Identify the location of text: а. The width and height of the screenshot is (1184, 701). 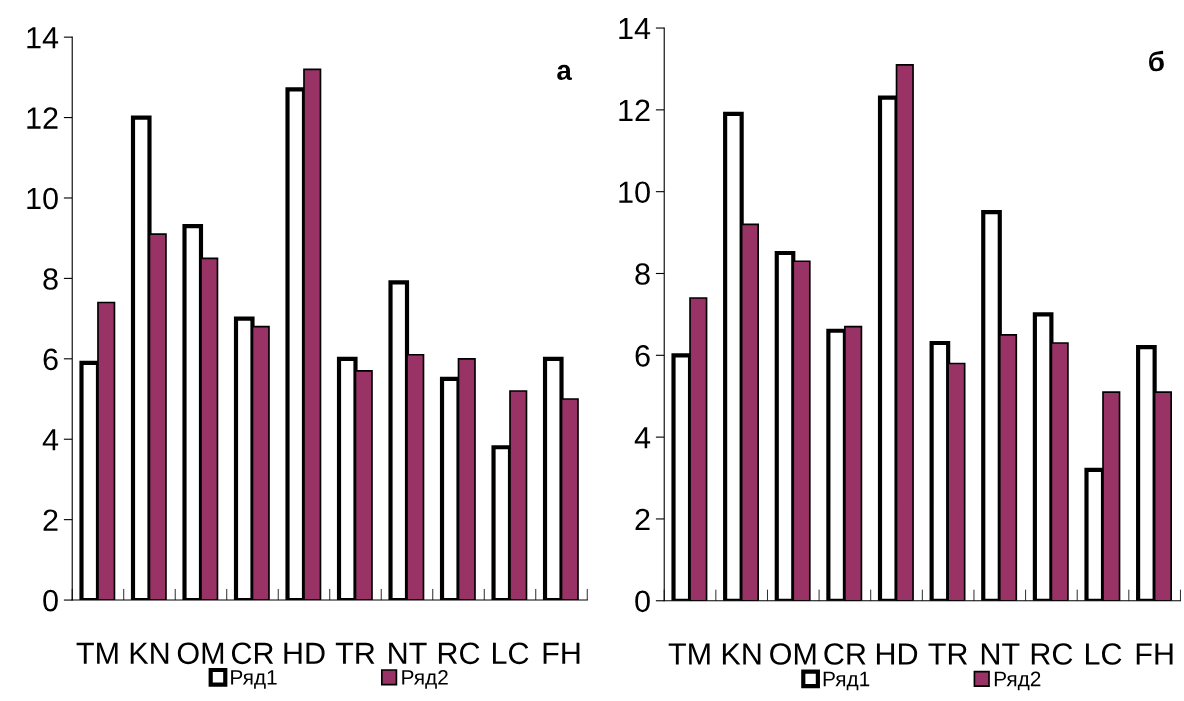
(564, 72).